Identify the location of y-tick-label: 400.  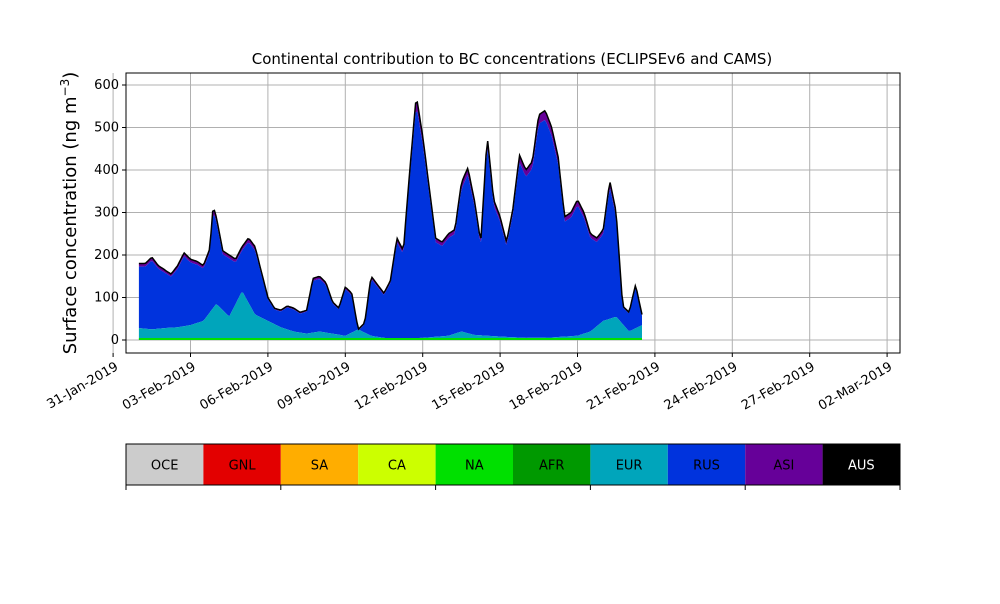
(106, 170).